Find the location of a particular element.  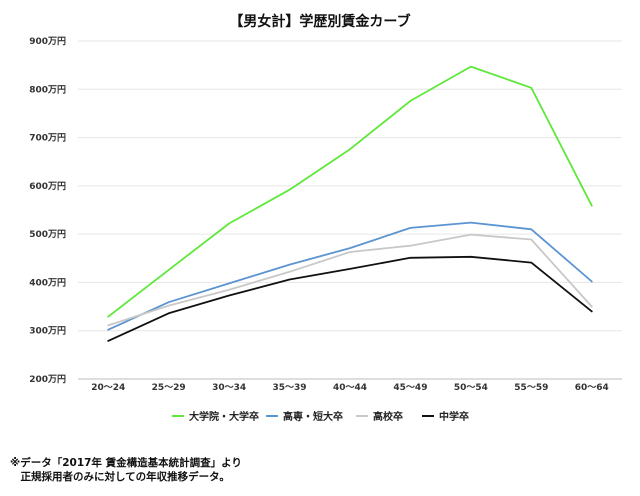

footnote-line-1: ※データ「2017年 賃金構造基本統計調査」より is located at coordinates (126, 463).